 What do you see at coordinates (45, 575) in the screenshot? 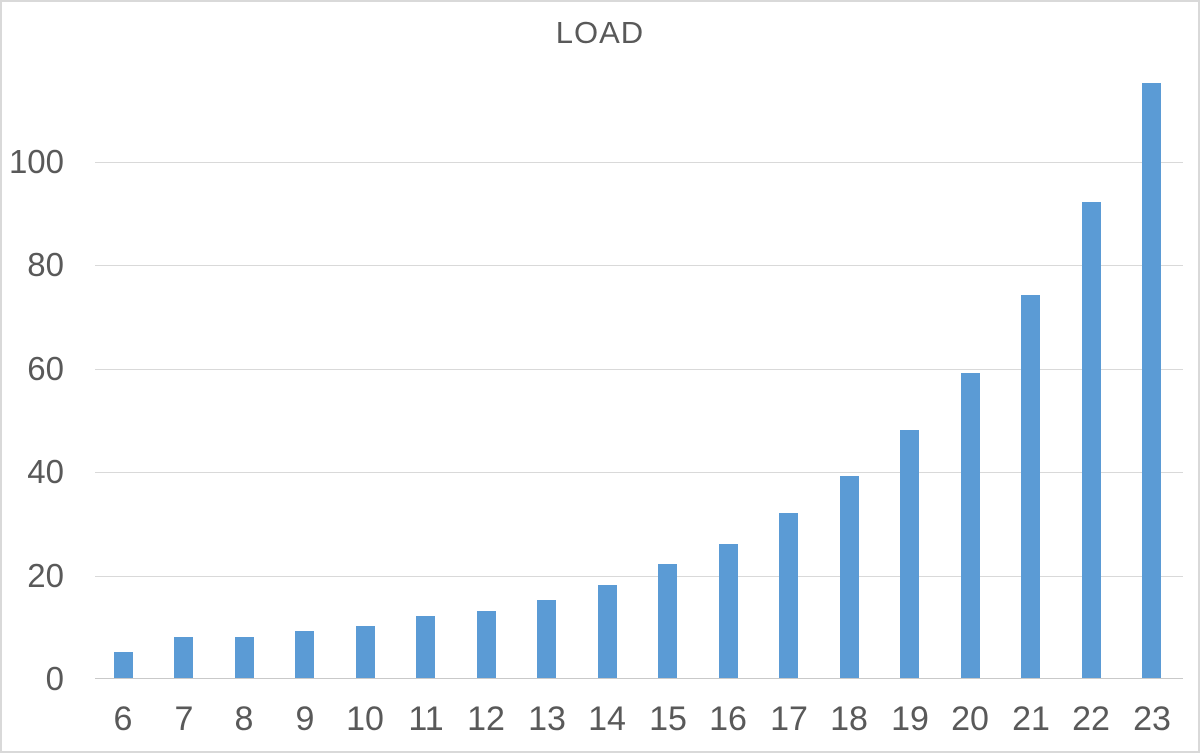
I see `y-axis-tick-label: 20` at bounding box center [45, 575].